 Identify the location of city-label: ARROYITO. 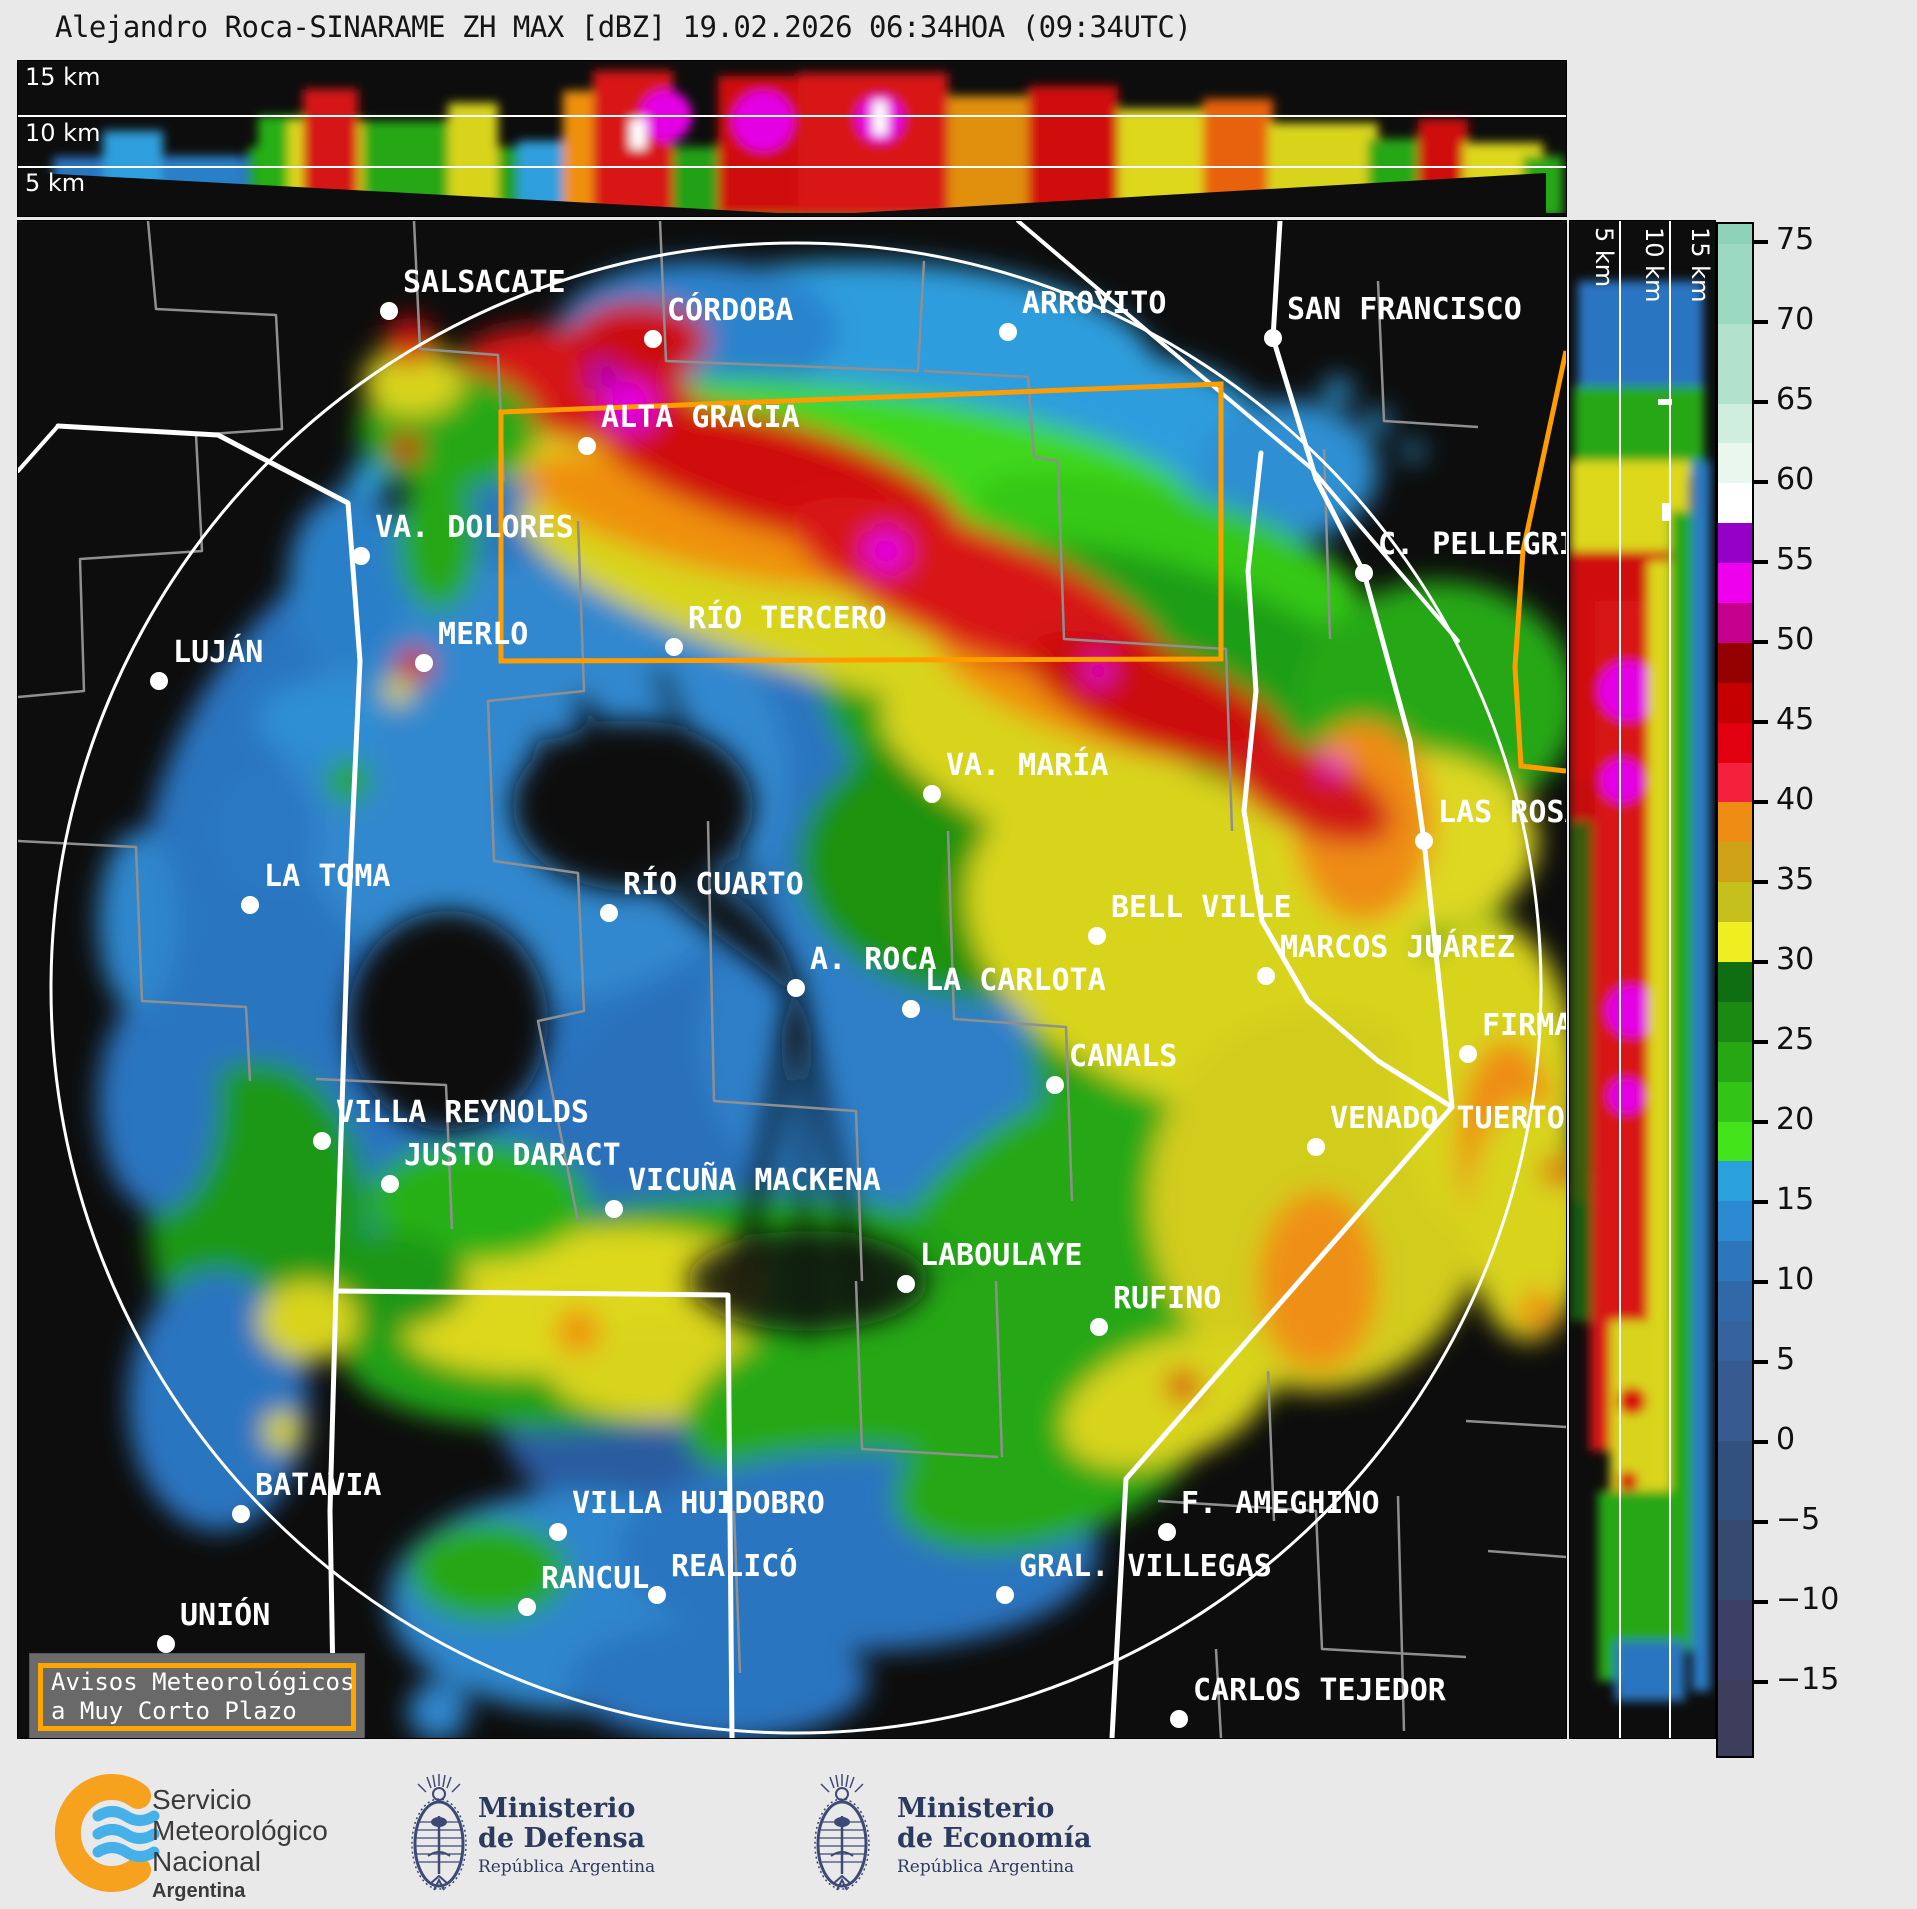
(1094, 304).